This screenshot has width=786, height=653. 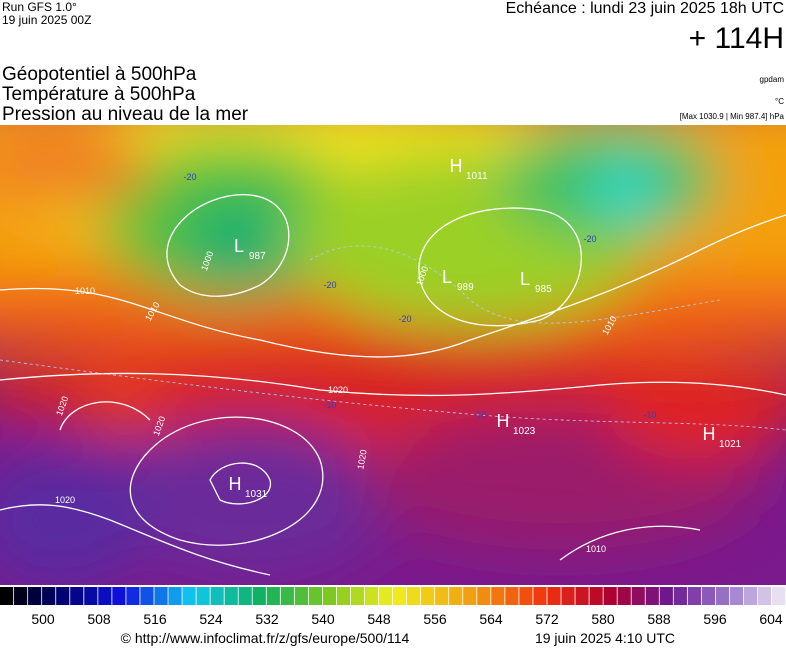 What do you see at coordinates (99, 74) in the screenshot?
I see `title: Géopotentiel à 500hPa` at bounding box center [99, 74].